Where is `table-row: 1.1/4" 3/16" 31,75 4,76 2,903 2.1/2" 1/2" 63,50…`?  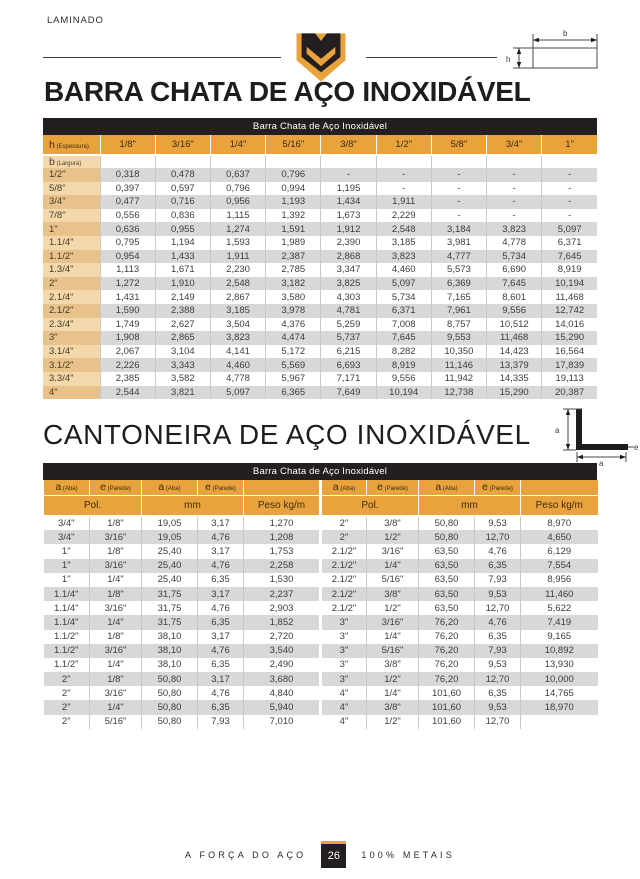
table-row: 1.1/4" 3/16" 31,75 4,76 2,903 2.1/2" 1/2" 63,50… is located at coordinates (320, 608).